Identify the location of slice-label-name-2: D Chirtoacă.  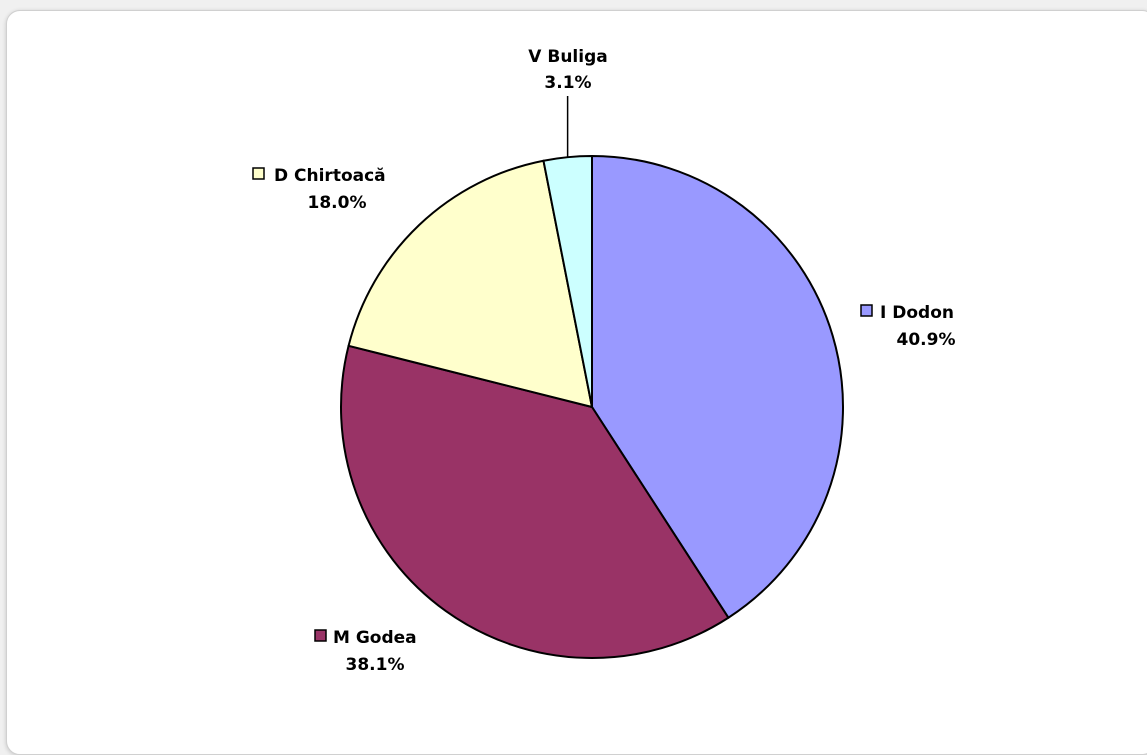
(330, 176).